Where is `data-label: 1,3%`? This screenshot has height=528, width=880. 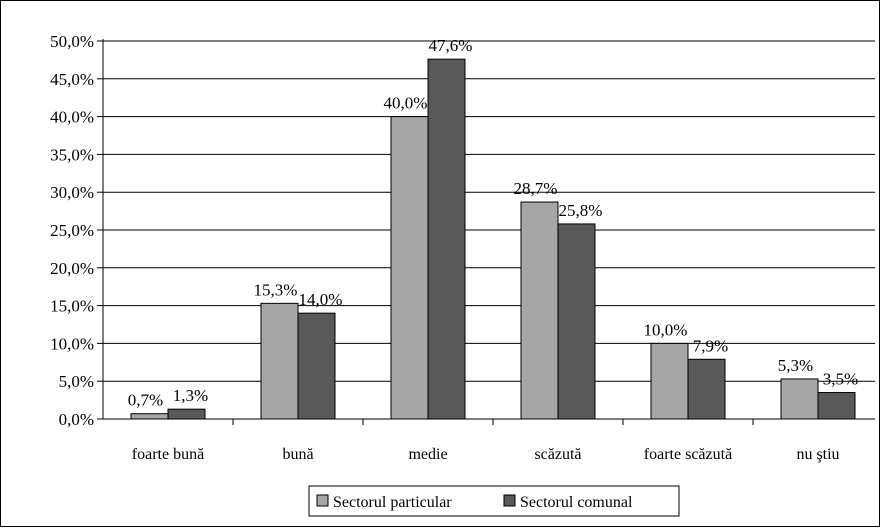 data-label: 1,3% is located at coordinates (190, 395).